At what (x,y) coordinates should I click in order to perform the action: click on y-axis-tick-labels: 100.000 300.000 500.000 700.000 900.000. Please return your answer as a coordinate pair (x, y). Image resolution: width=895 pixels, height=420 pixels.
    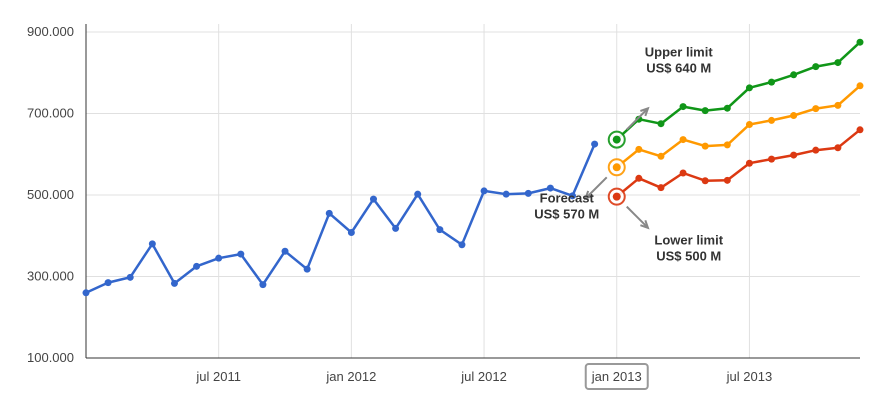
    Looking at the image, I should click on (50, 194).